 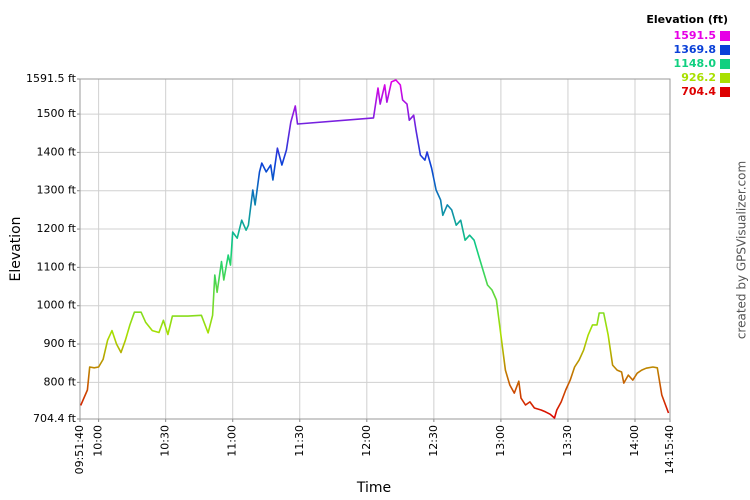 I want to click on legend-label: 1591.5, so click(x=695, y=35).